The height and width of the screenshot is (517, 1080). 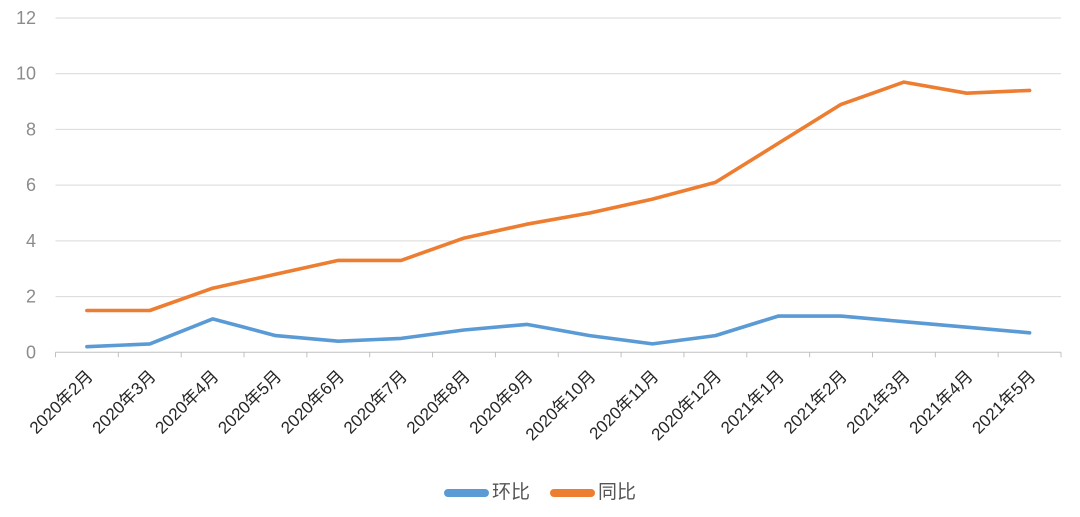 I want to click on legend-item-tongbi: 同比, so click(x=593, y=493).